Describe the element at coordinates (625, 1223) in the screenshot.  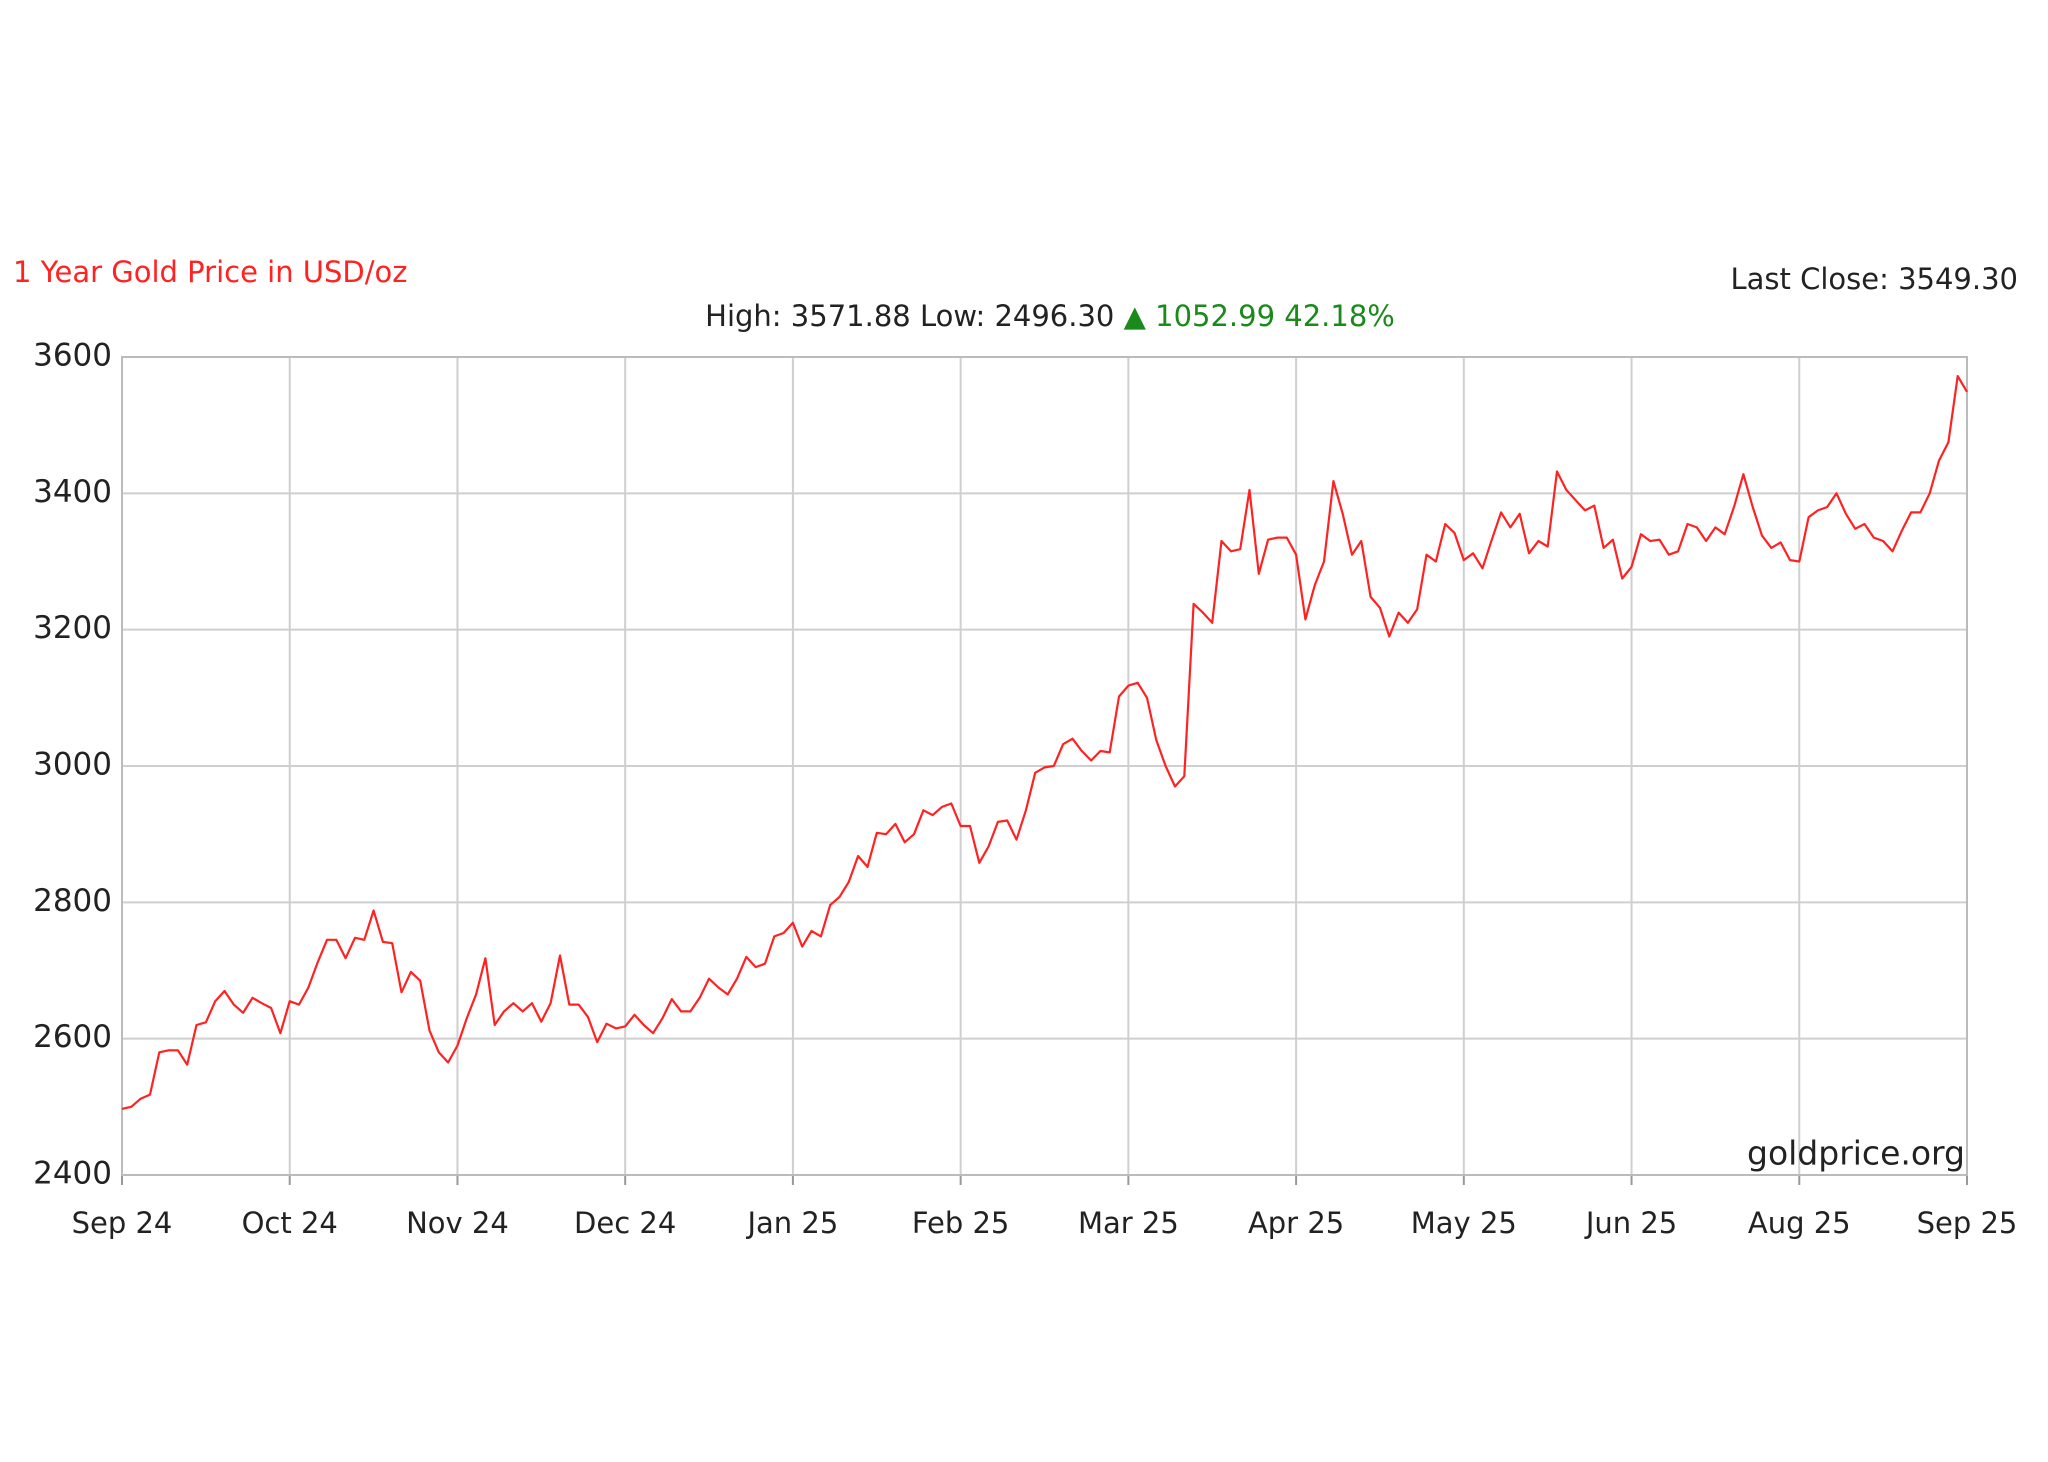
I see `x-tick-label: Dec 24` at that location.